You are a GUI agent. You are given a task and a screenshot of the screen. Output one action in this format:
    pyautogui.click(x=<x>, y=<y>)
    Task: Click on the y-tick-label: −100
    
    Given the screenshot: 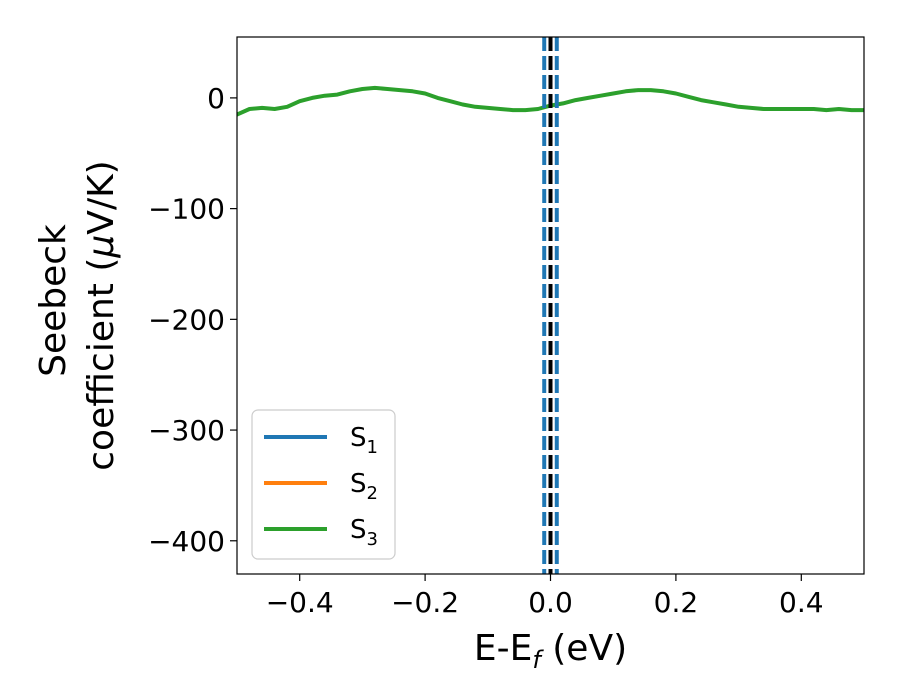 What is the action you would take?
    pyautogui.click(x=186, y=209)
    